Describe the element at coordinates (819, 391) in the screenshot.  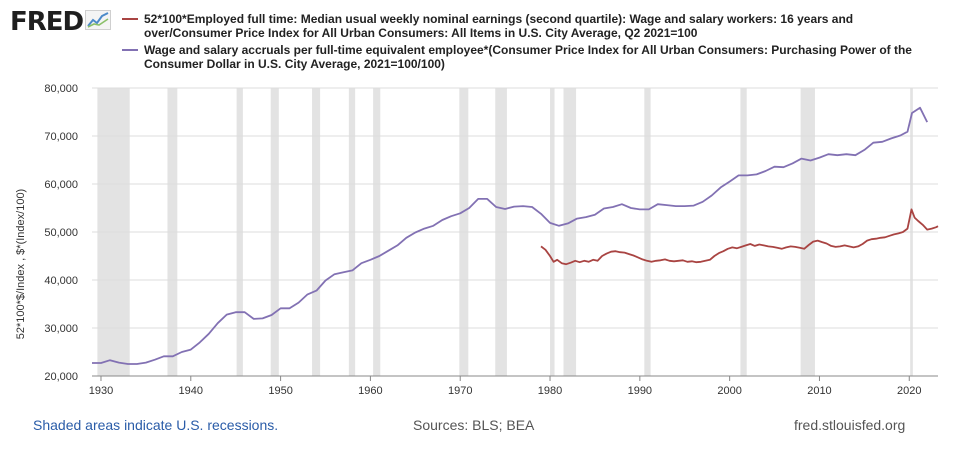
I see `x-tick-label: 2010` at that location.